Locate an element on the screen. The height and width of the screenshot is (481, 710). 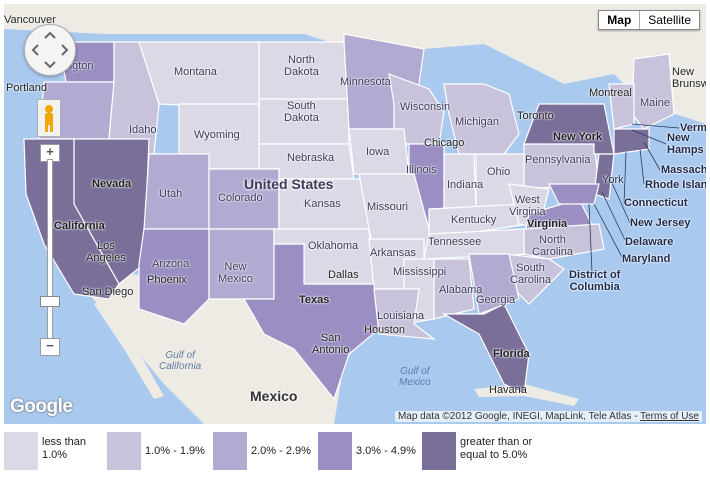
map-type-control: Map Satellite is located at coordinates (649, 20).